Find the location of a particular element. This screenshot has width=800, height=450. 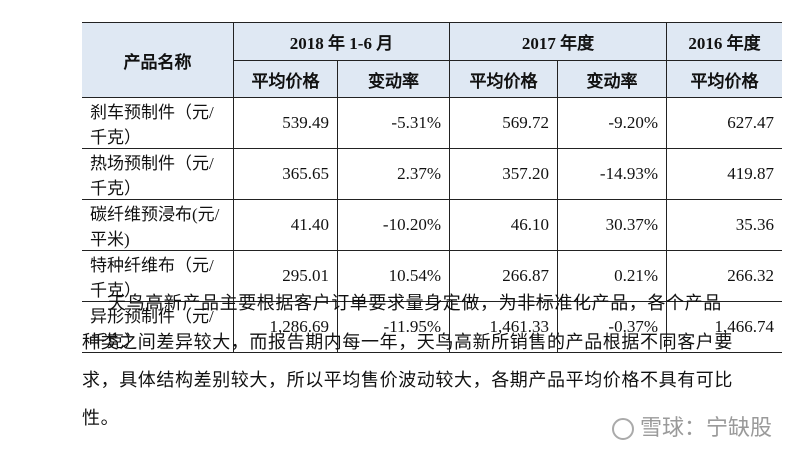

header-group: 2018 年 1-6 月 is located at coordinates (341, 41).